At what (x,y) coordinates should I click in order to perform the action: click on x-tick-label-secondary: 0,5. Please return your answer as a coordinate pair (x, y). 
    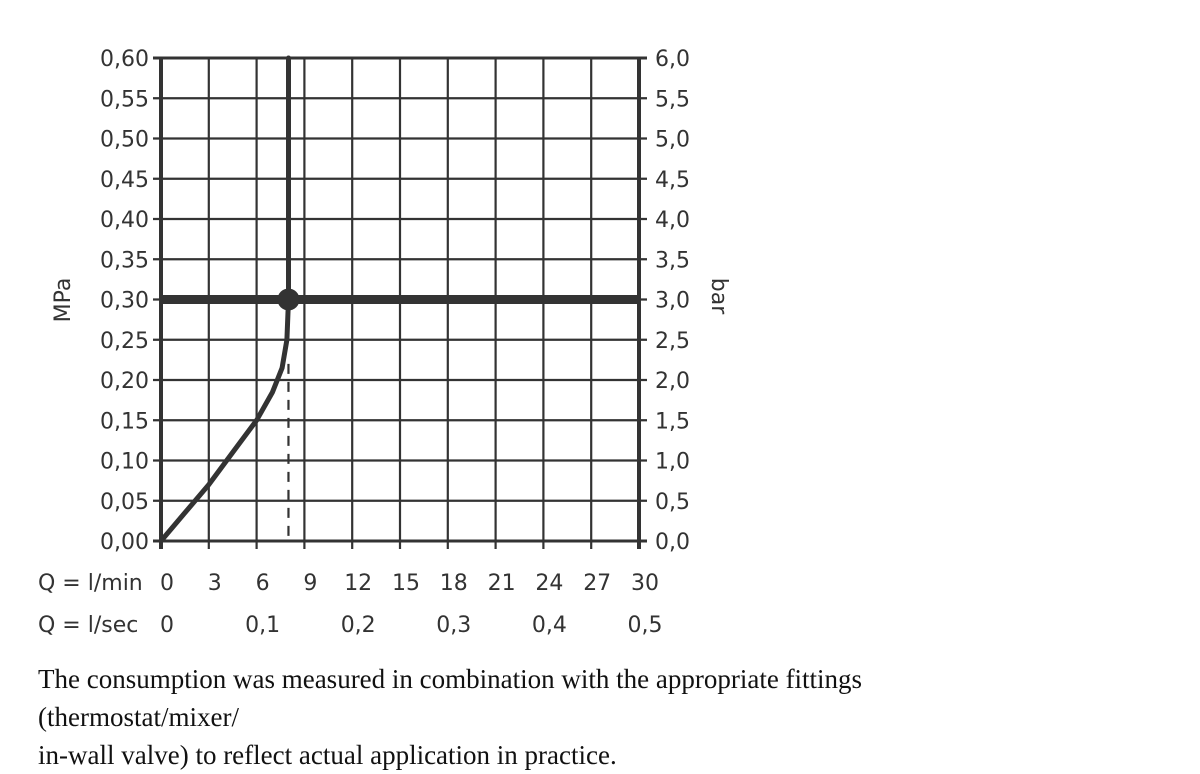
    Looking at the image, I should click on (645, 625).